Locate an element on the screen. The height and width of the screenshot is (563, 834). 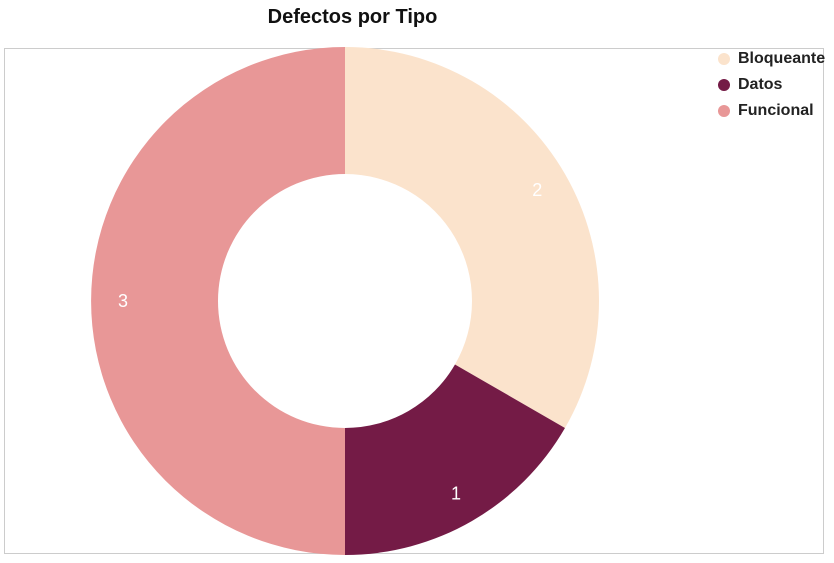
legend-item-funcional: Funcional is located at coordinates (771, 111).